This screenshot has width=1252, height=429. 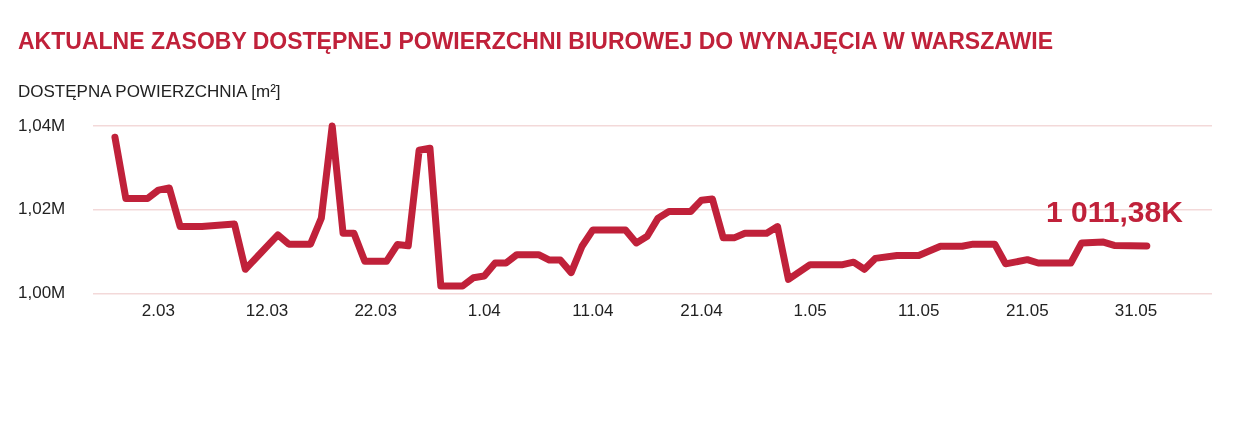 What do you see at coordinates (42, 209) in the screenshot?
I see `y-tick-label: 1,02M` at bounding box center [42, 209].